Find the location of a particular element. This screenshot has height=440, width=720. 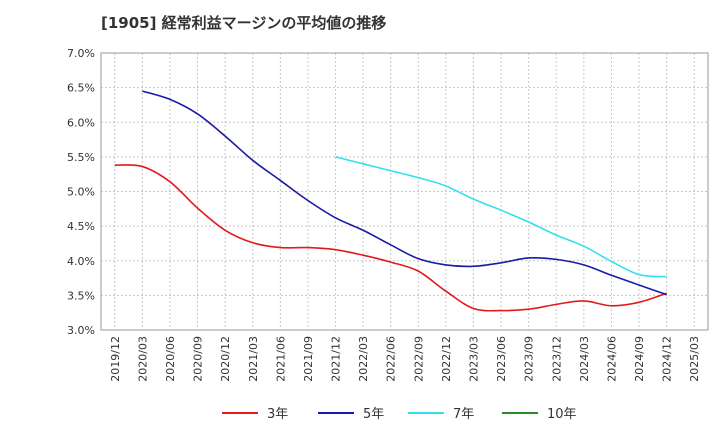

x-tick-label: 2019/12 is located at coordinates (115, 359).